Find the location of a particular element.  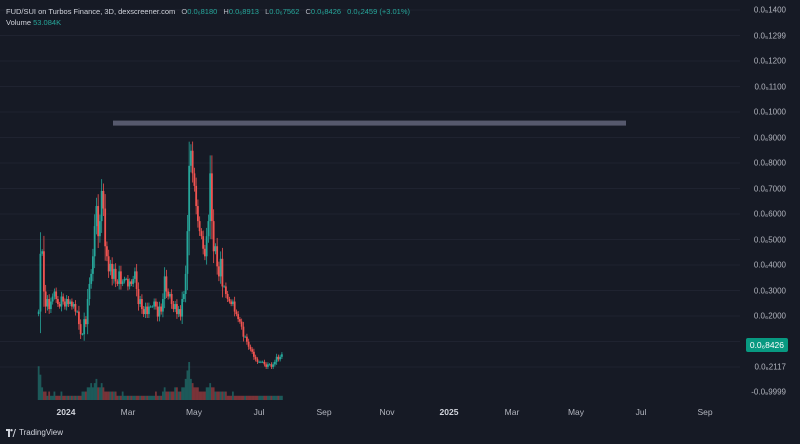

close-value: 0.0₆8426 is located at coordinates (326, 11).